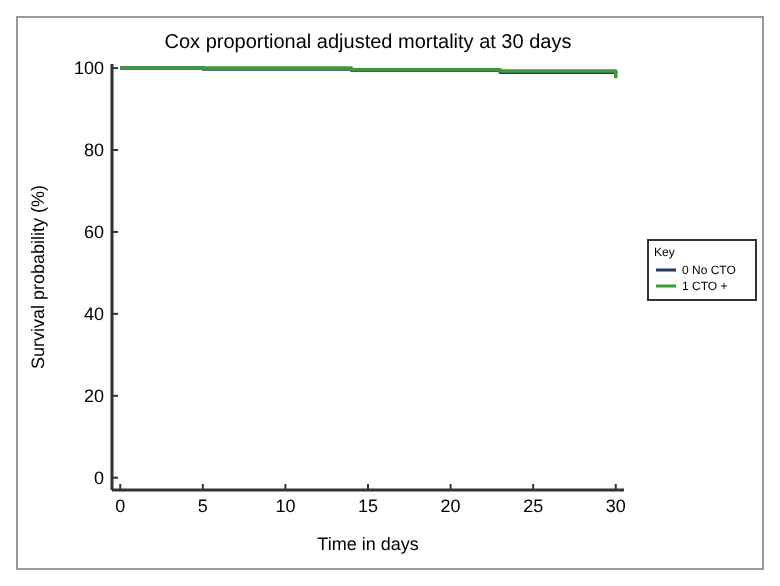 The image size is (780, 586). I want to click on y-axis-title: Survival probability (%), so click(38, 277).